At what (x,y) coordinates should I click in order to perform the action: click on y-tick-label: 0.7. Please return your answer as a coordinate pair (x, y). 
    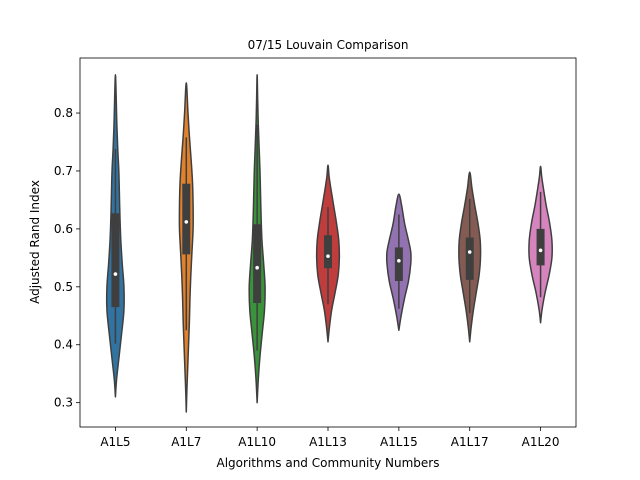
    Looking at the image, I should click on (63, 171).